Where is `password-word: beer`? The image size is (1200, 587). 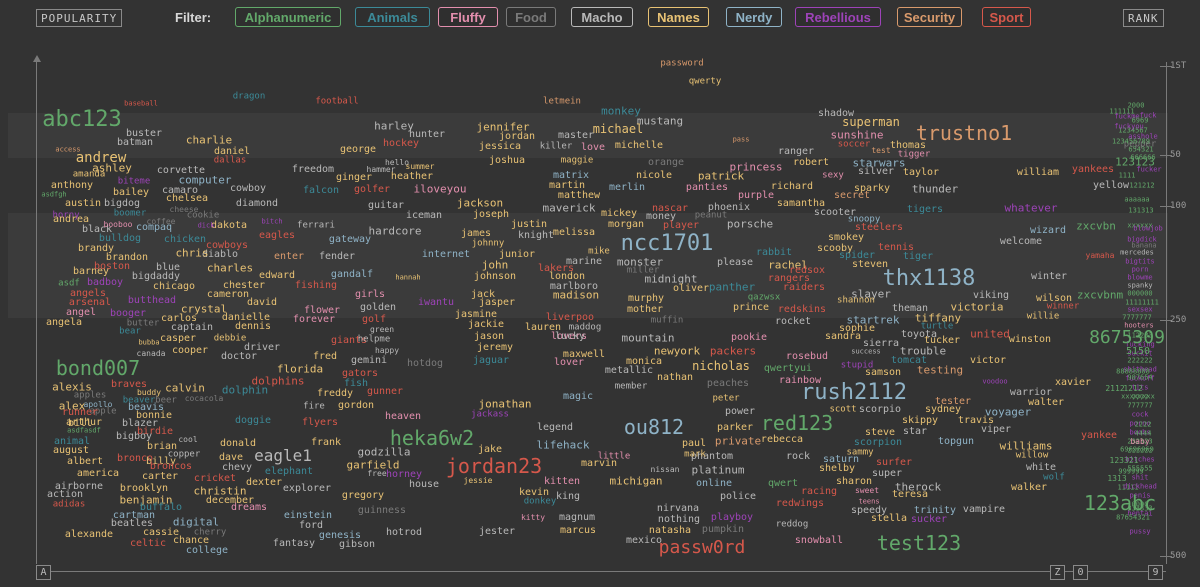 password-word: beer is located at coordinates (166, 400).